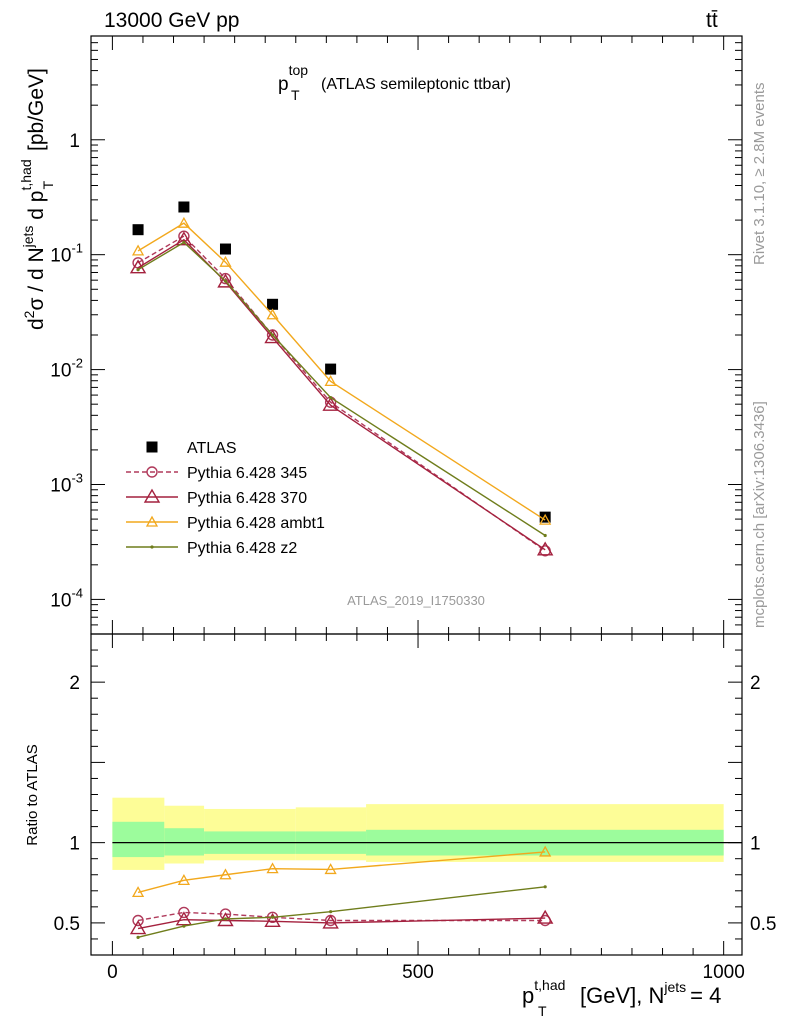 This screenshot has height=1024, width=786. I want to click on y-tick-label: 10⁻², so click(66, 369).